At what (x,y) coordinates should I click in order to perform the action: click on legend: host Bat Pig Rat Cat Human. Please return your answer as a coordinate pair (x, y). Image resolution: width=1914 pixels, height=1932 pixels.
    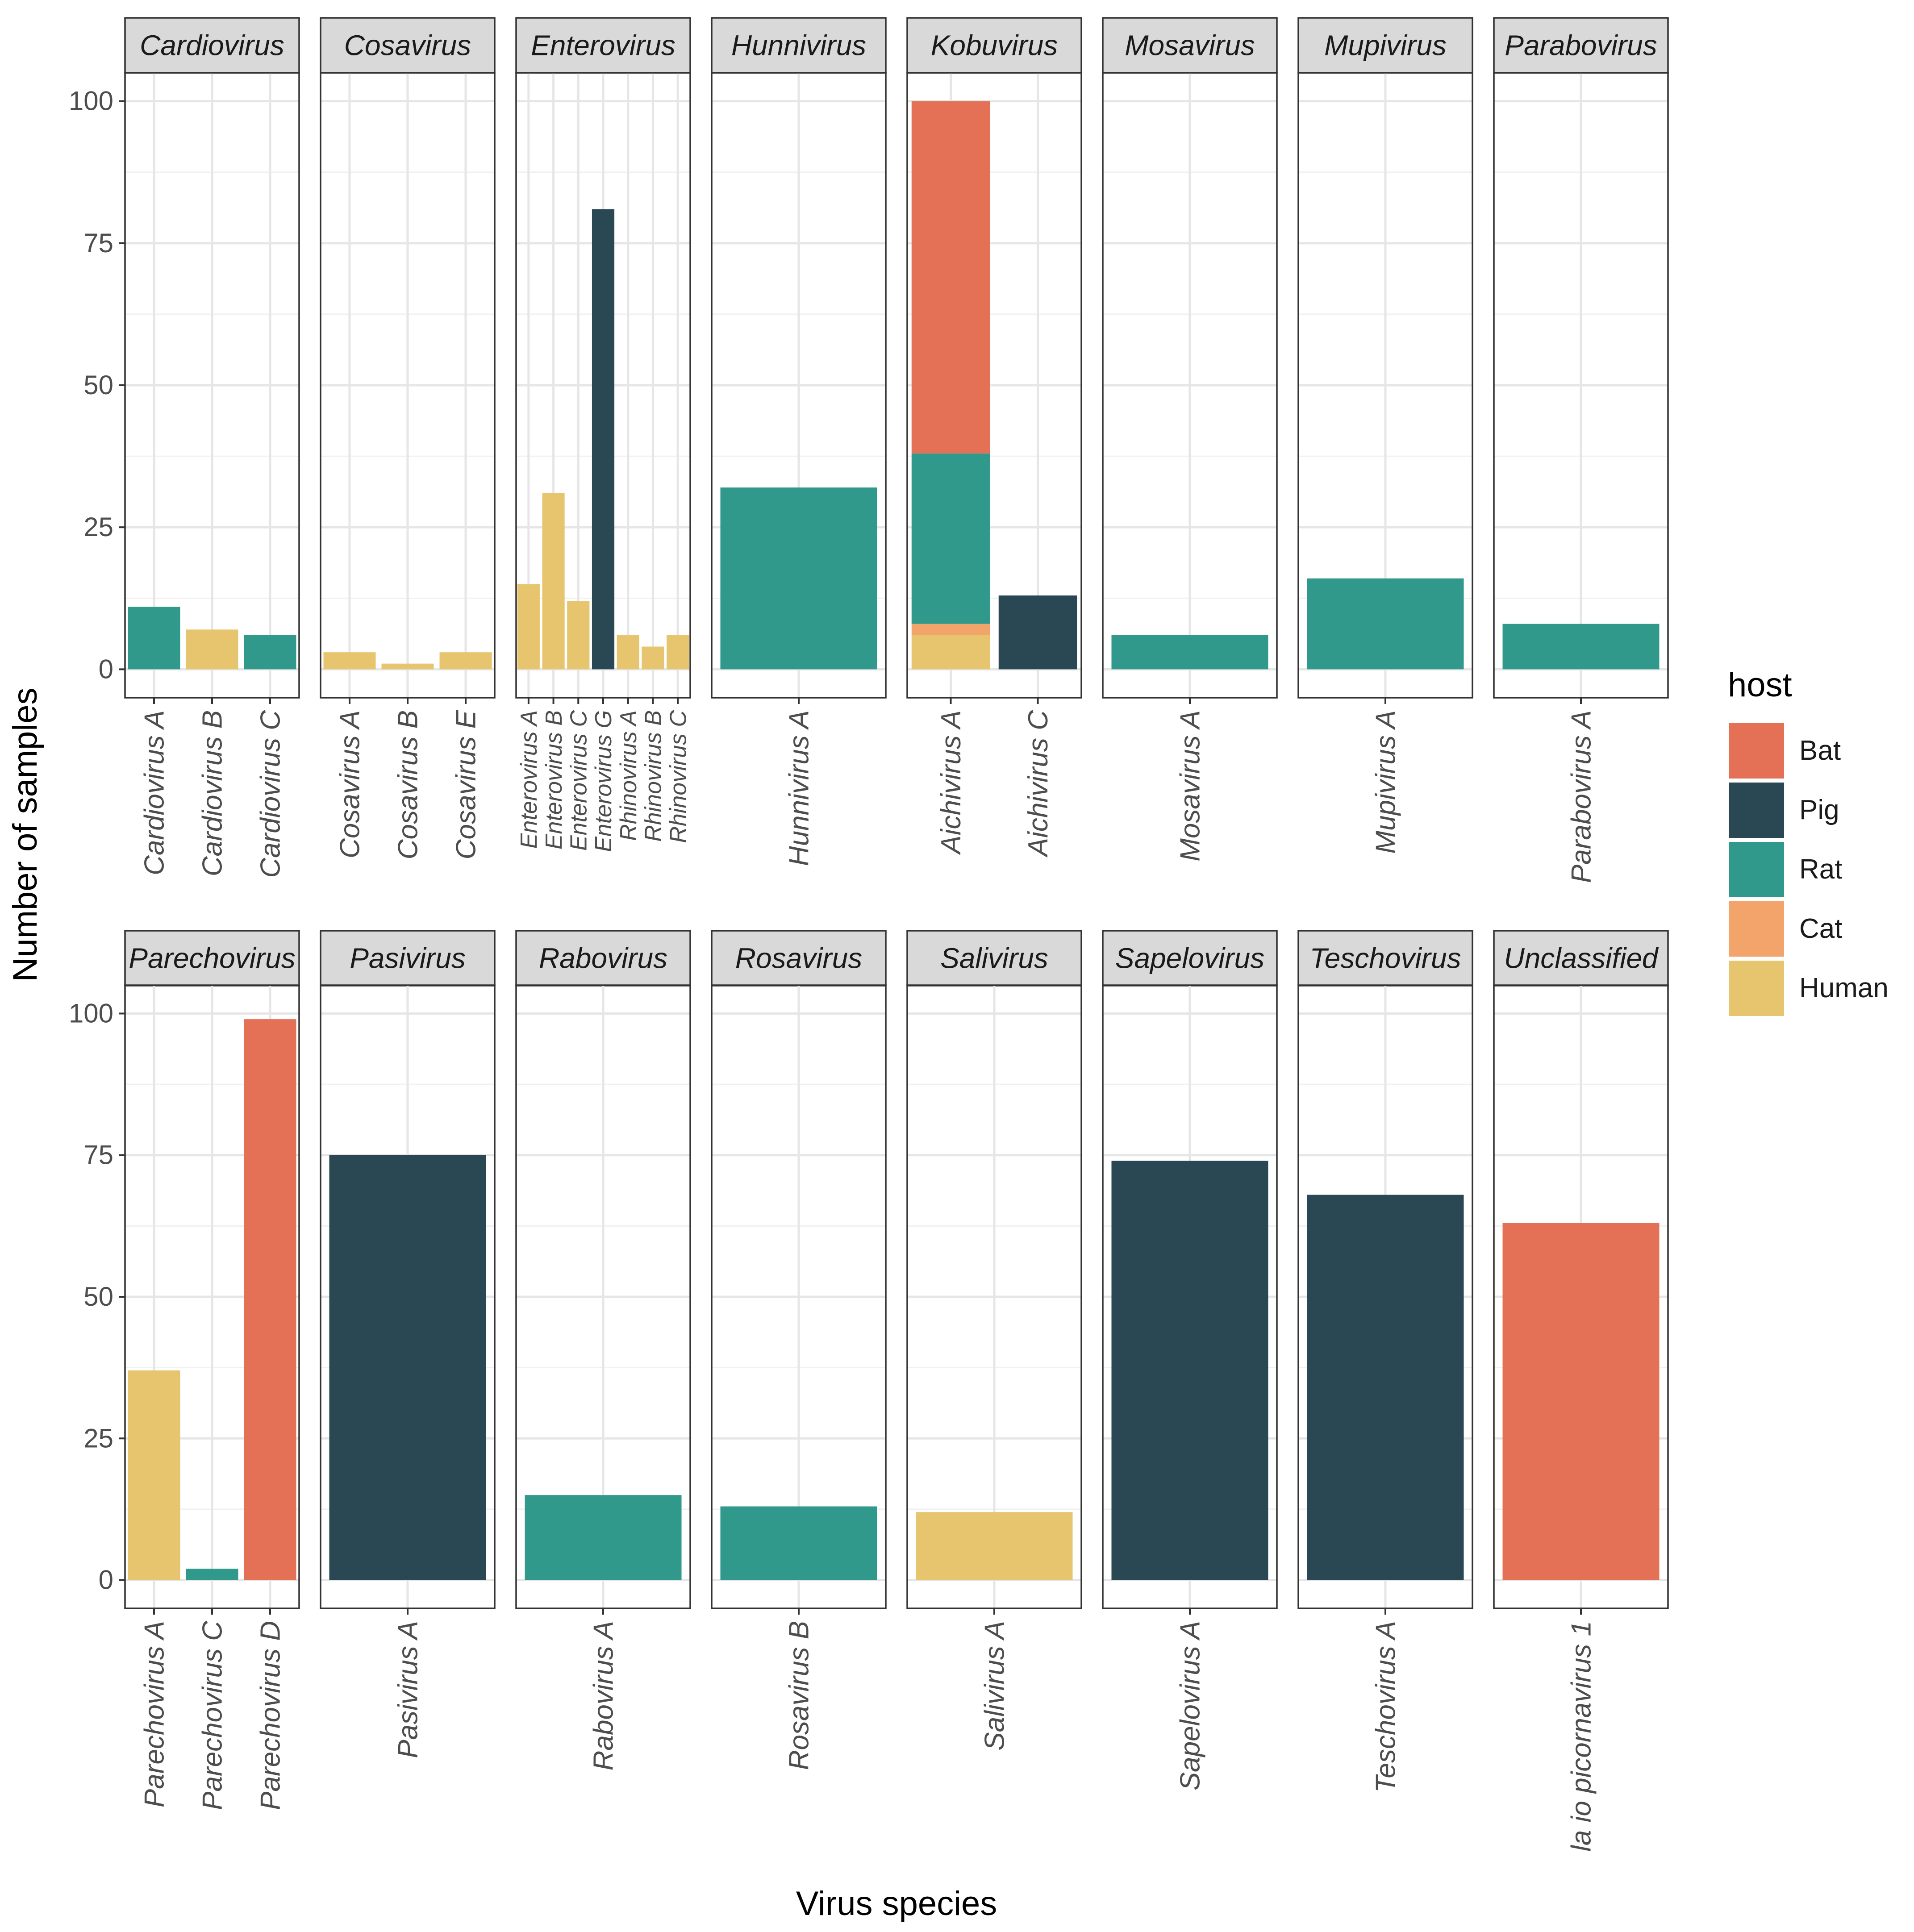
    Looking at the image, I should click on (1808, 841).